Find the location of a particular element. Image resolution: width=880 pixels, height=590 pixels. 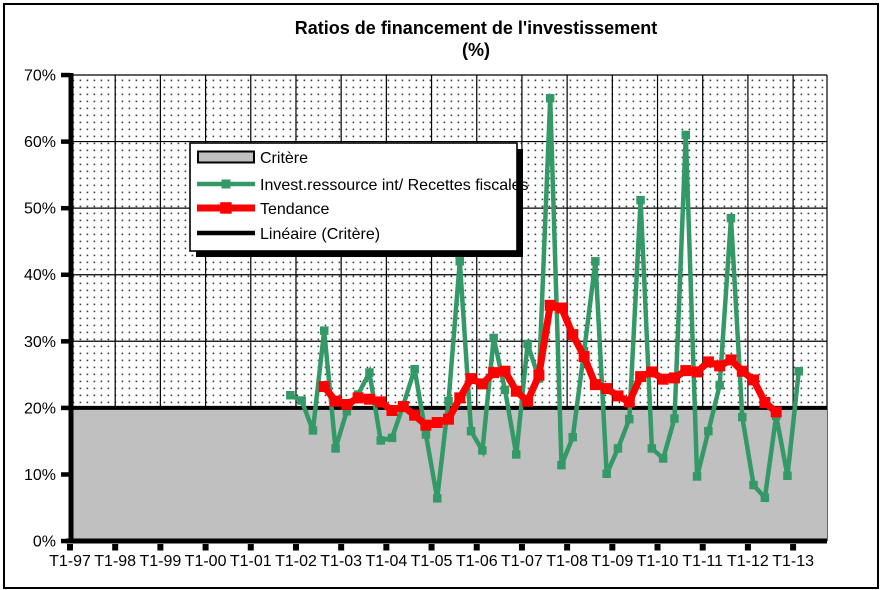

y-axis-label: 70% is located at coordinates (40, 76).